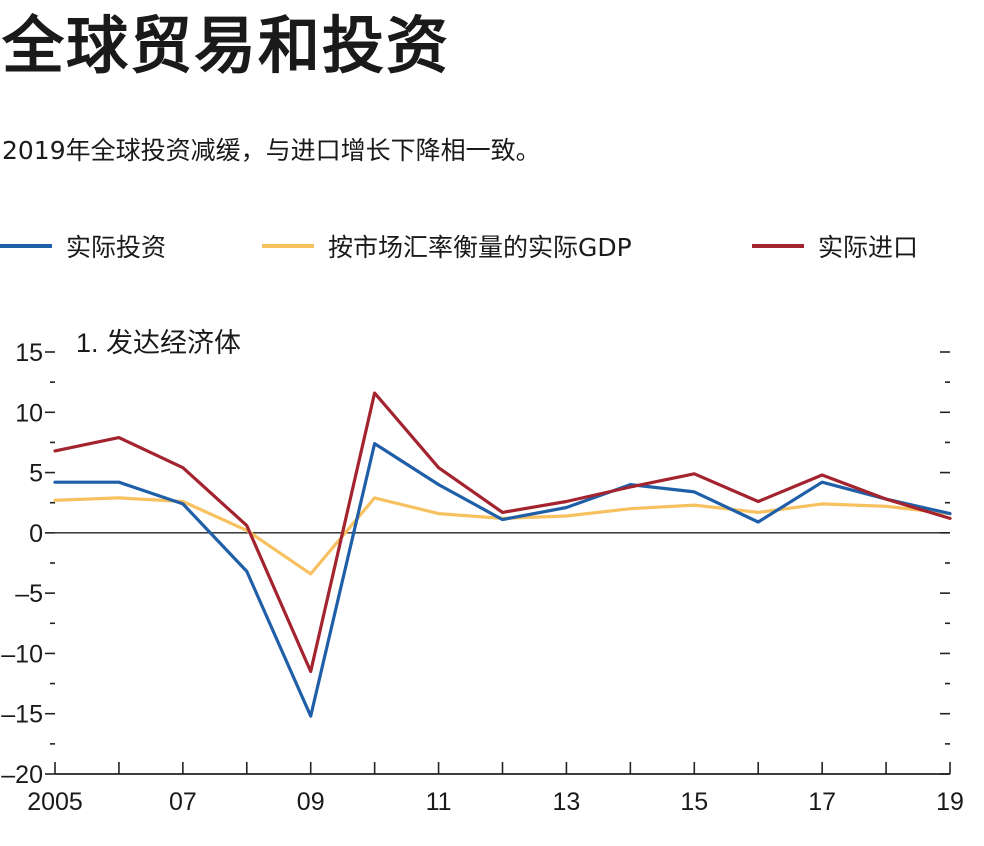  Describe the element at coordinates (288, 246) in the screenshot. I see `legend-swatch-gdp` at that location.